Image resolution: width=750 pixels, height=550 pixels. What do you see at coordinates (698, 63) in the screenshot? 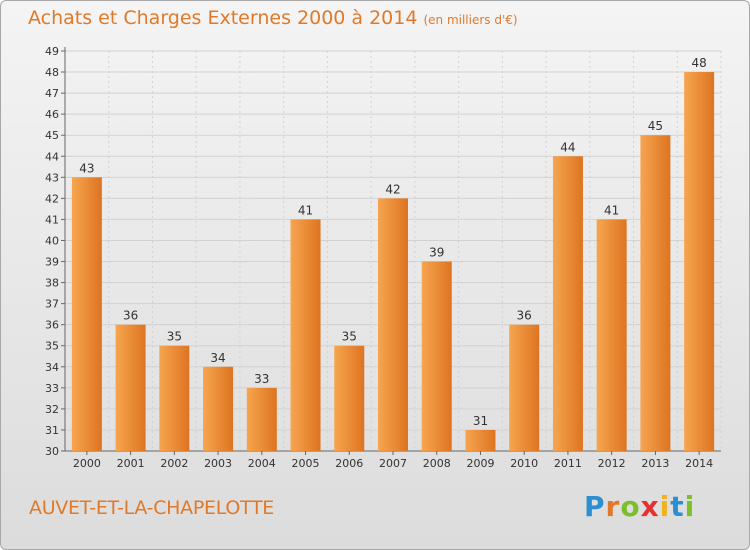
I see `bar-value-label: 48` at bounding box center [698, 63].